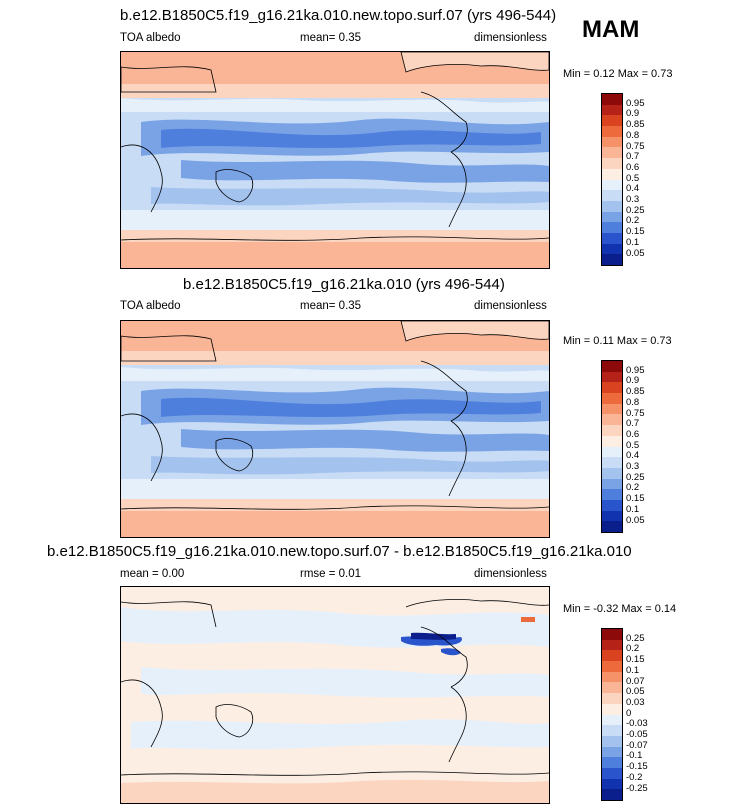 Image resolution: width=733 pixels, height=807 pixels. I want to click on colorbar-tick-label: 0.9, so click(633, 381).